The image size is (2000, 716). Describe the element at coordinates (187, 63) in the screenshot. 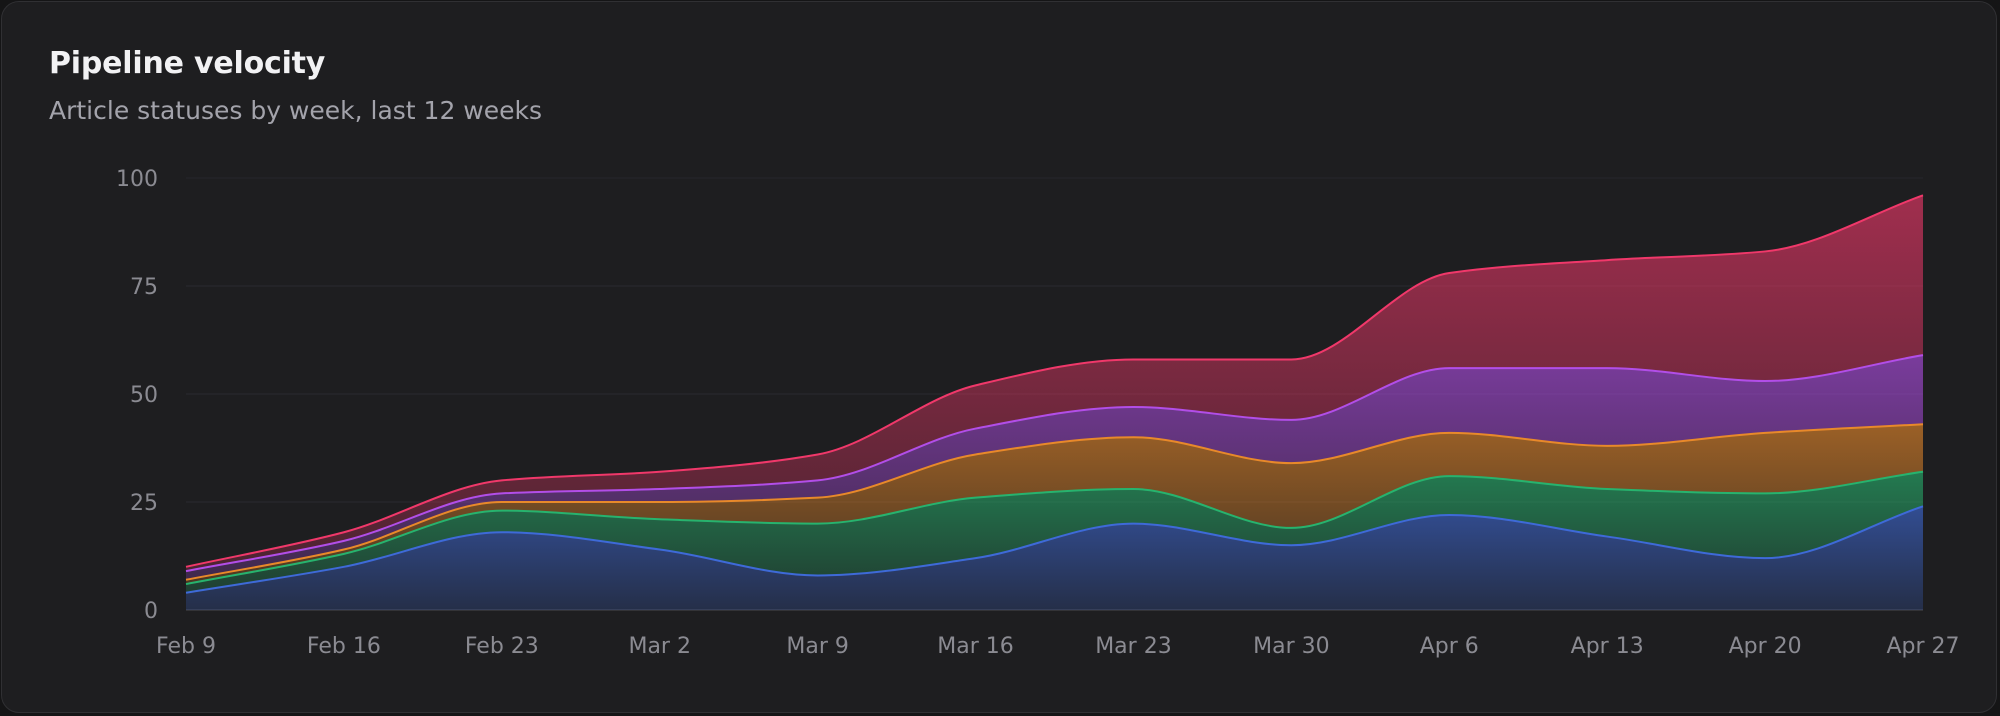

I see `chart-title: Pipeline velocity` at that location.